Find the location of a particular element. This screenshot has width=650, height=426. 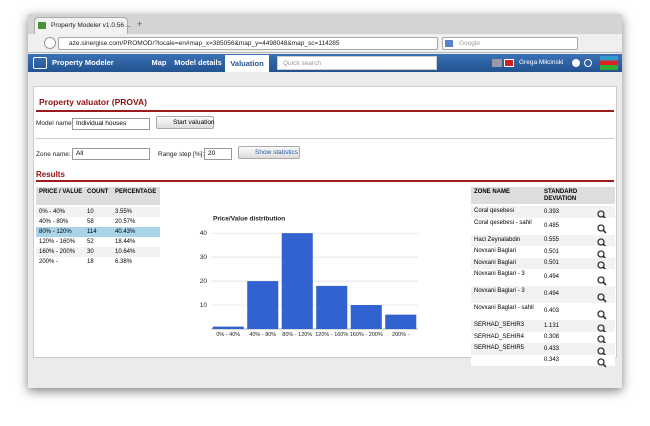

tab-icon is located at coordinates (42, 25).